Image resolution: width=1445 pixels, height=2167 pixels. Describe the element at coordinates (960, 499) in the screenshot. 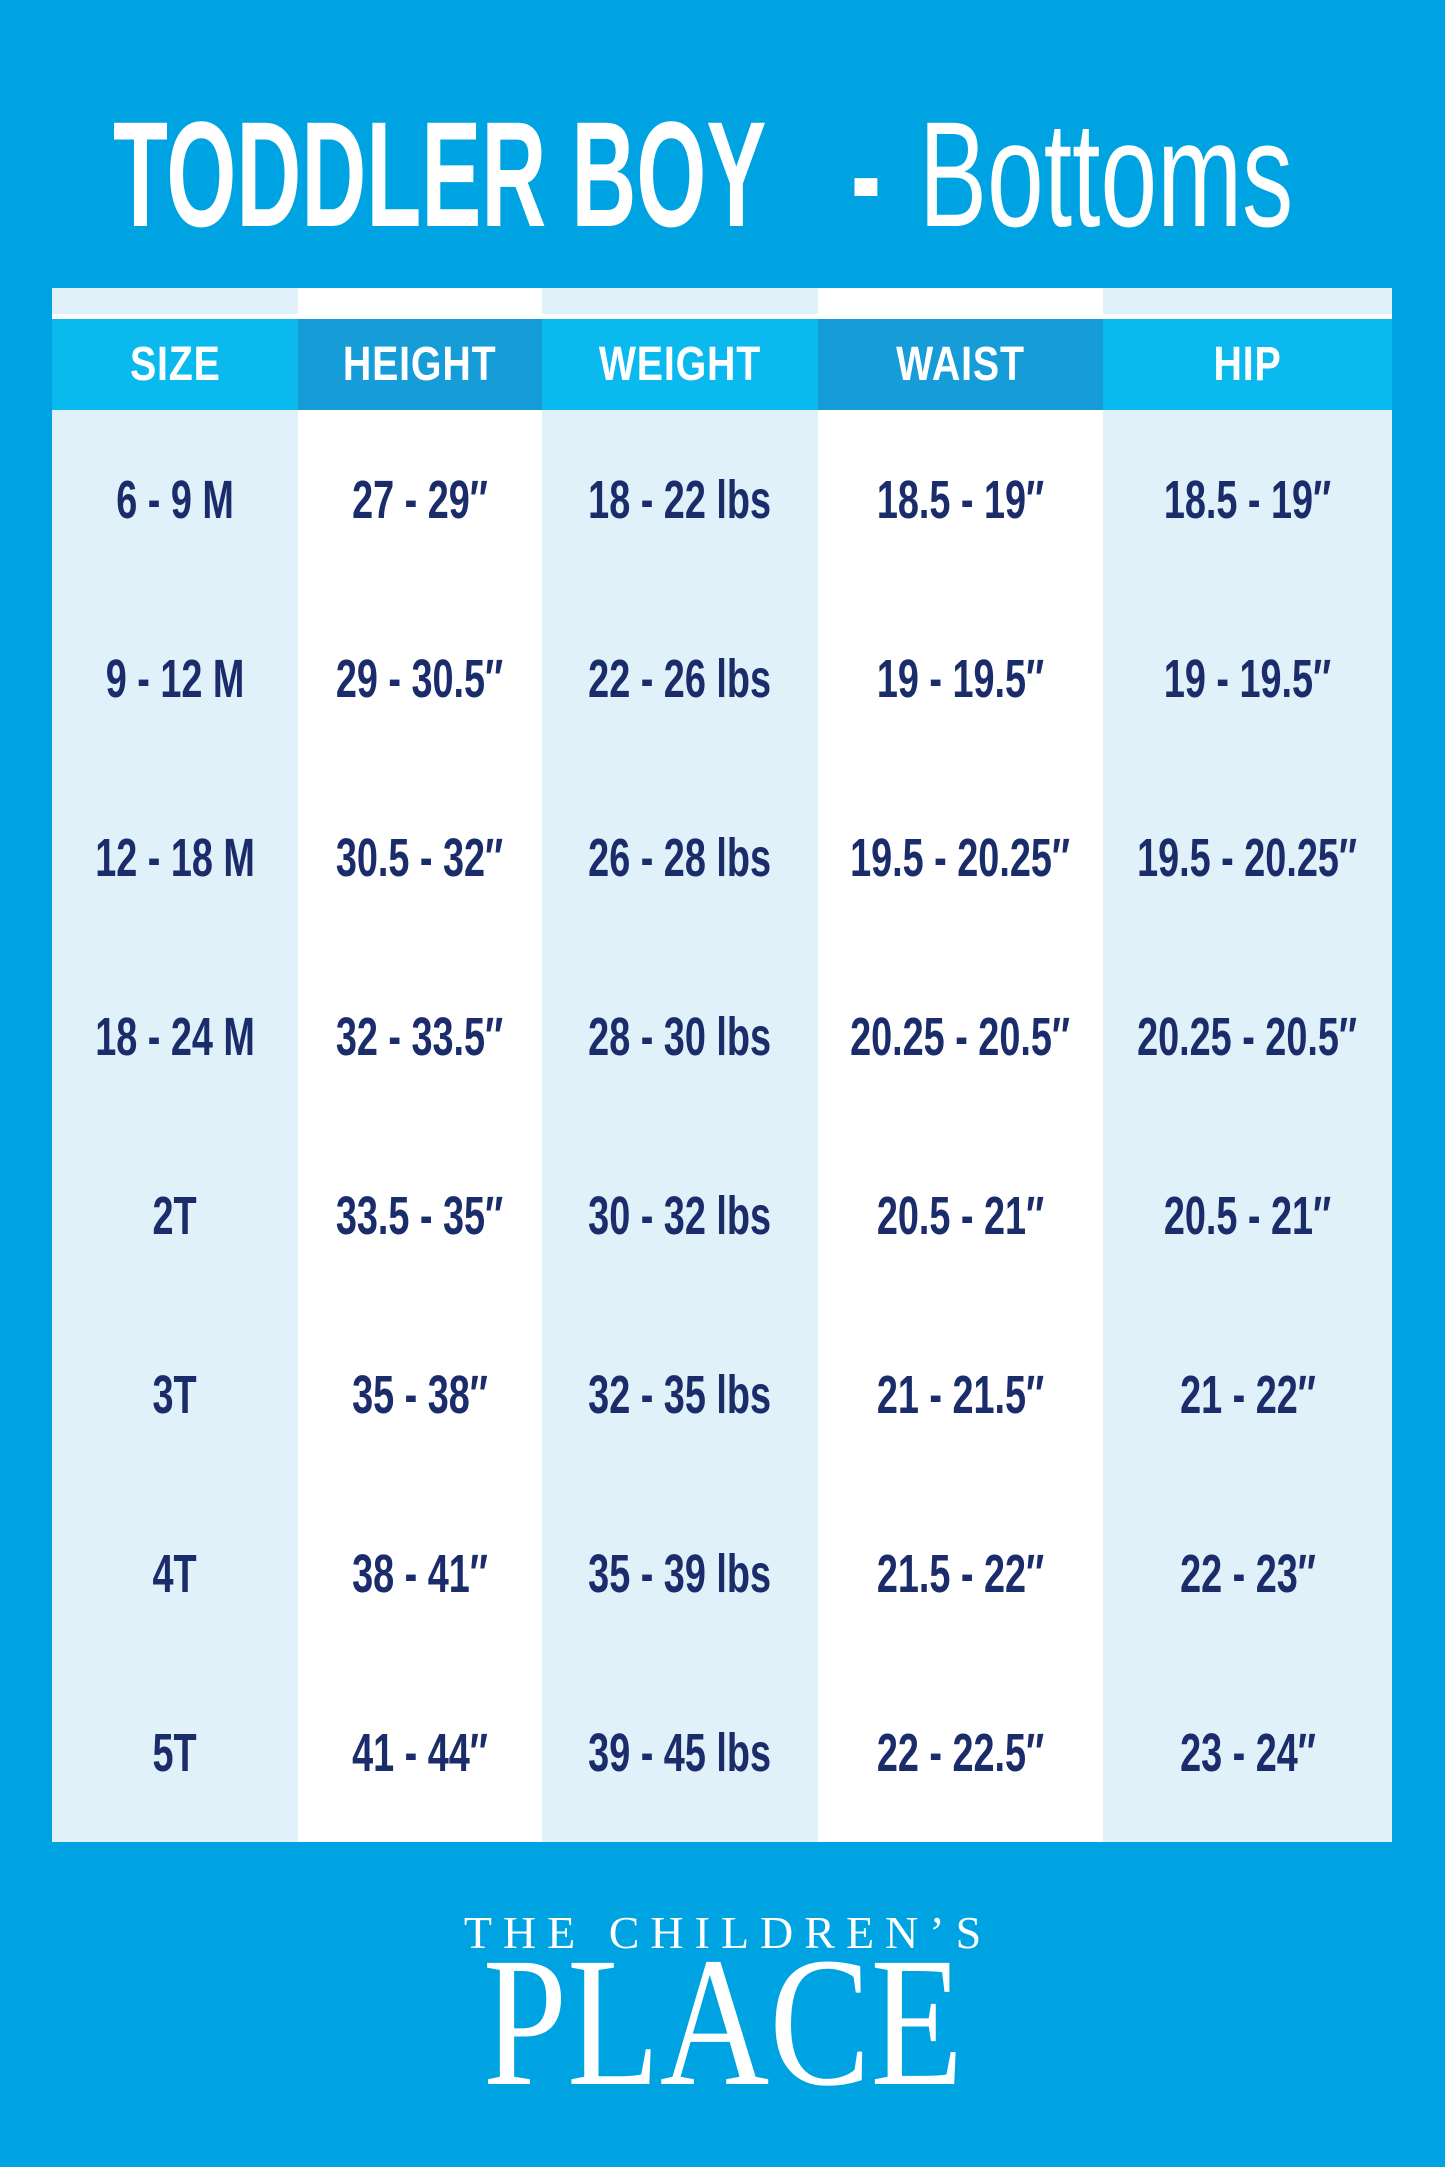

I see `cell-waist: 18.5 - 19″` at that location.